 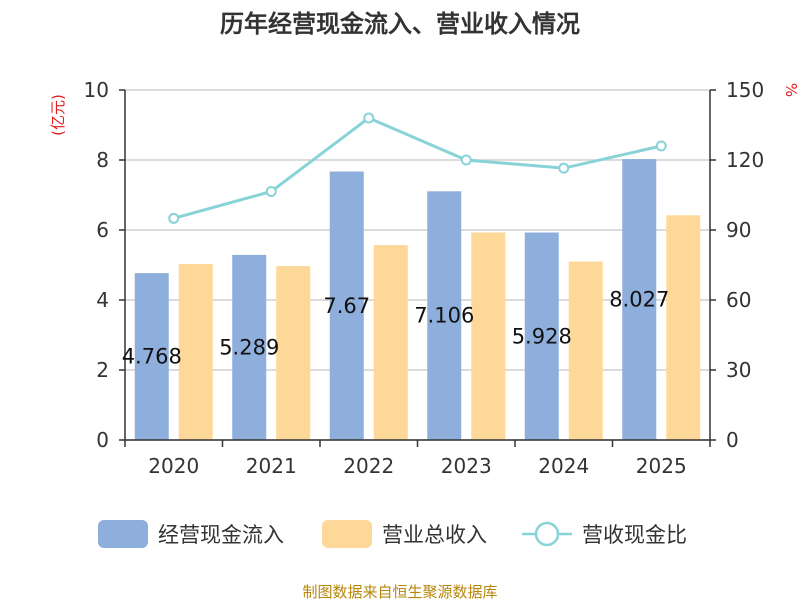 I want to click on right-tick-label: 60, so click(x=738, y=300).